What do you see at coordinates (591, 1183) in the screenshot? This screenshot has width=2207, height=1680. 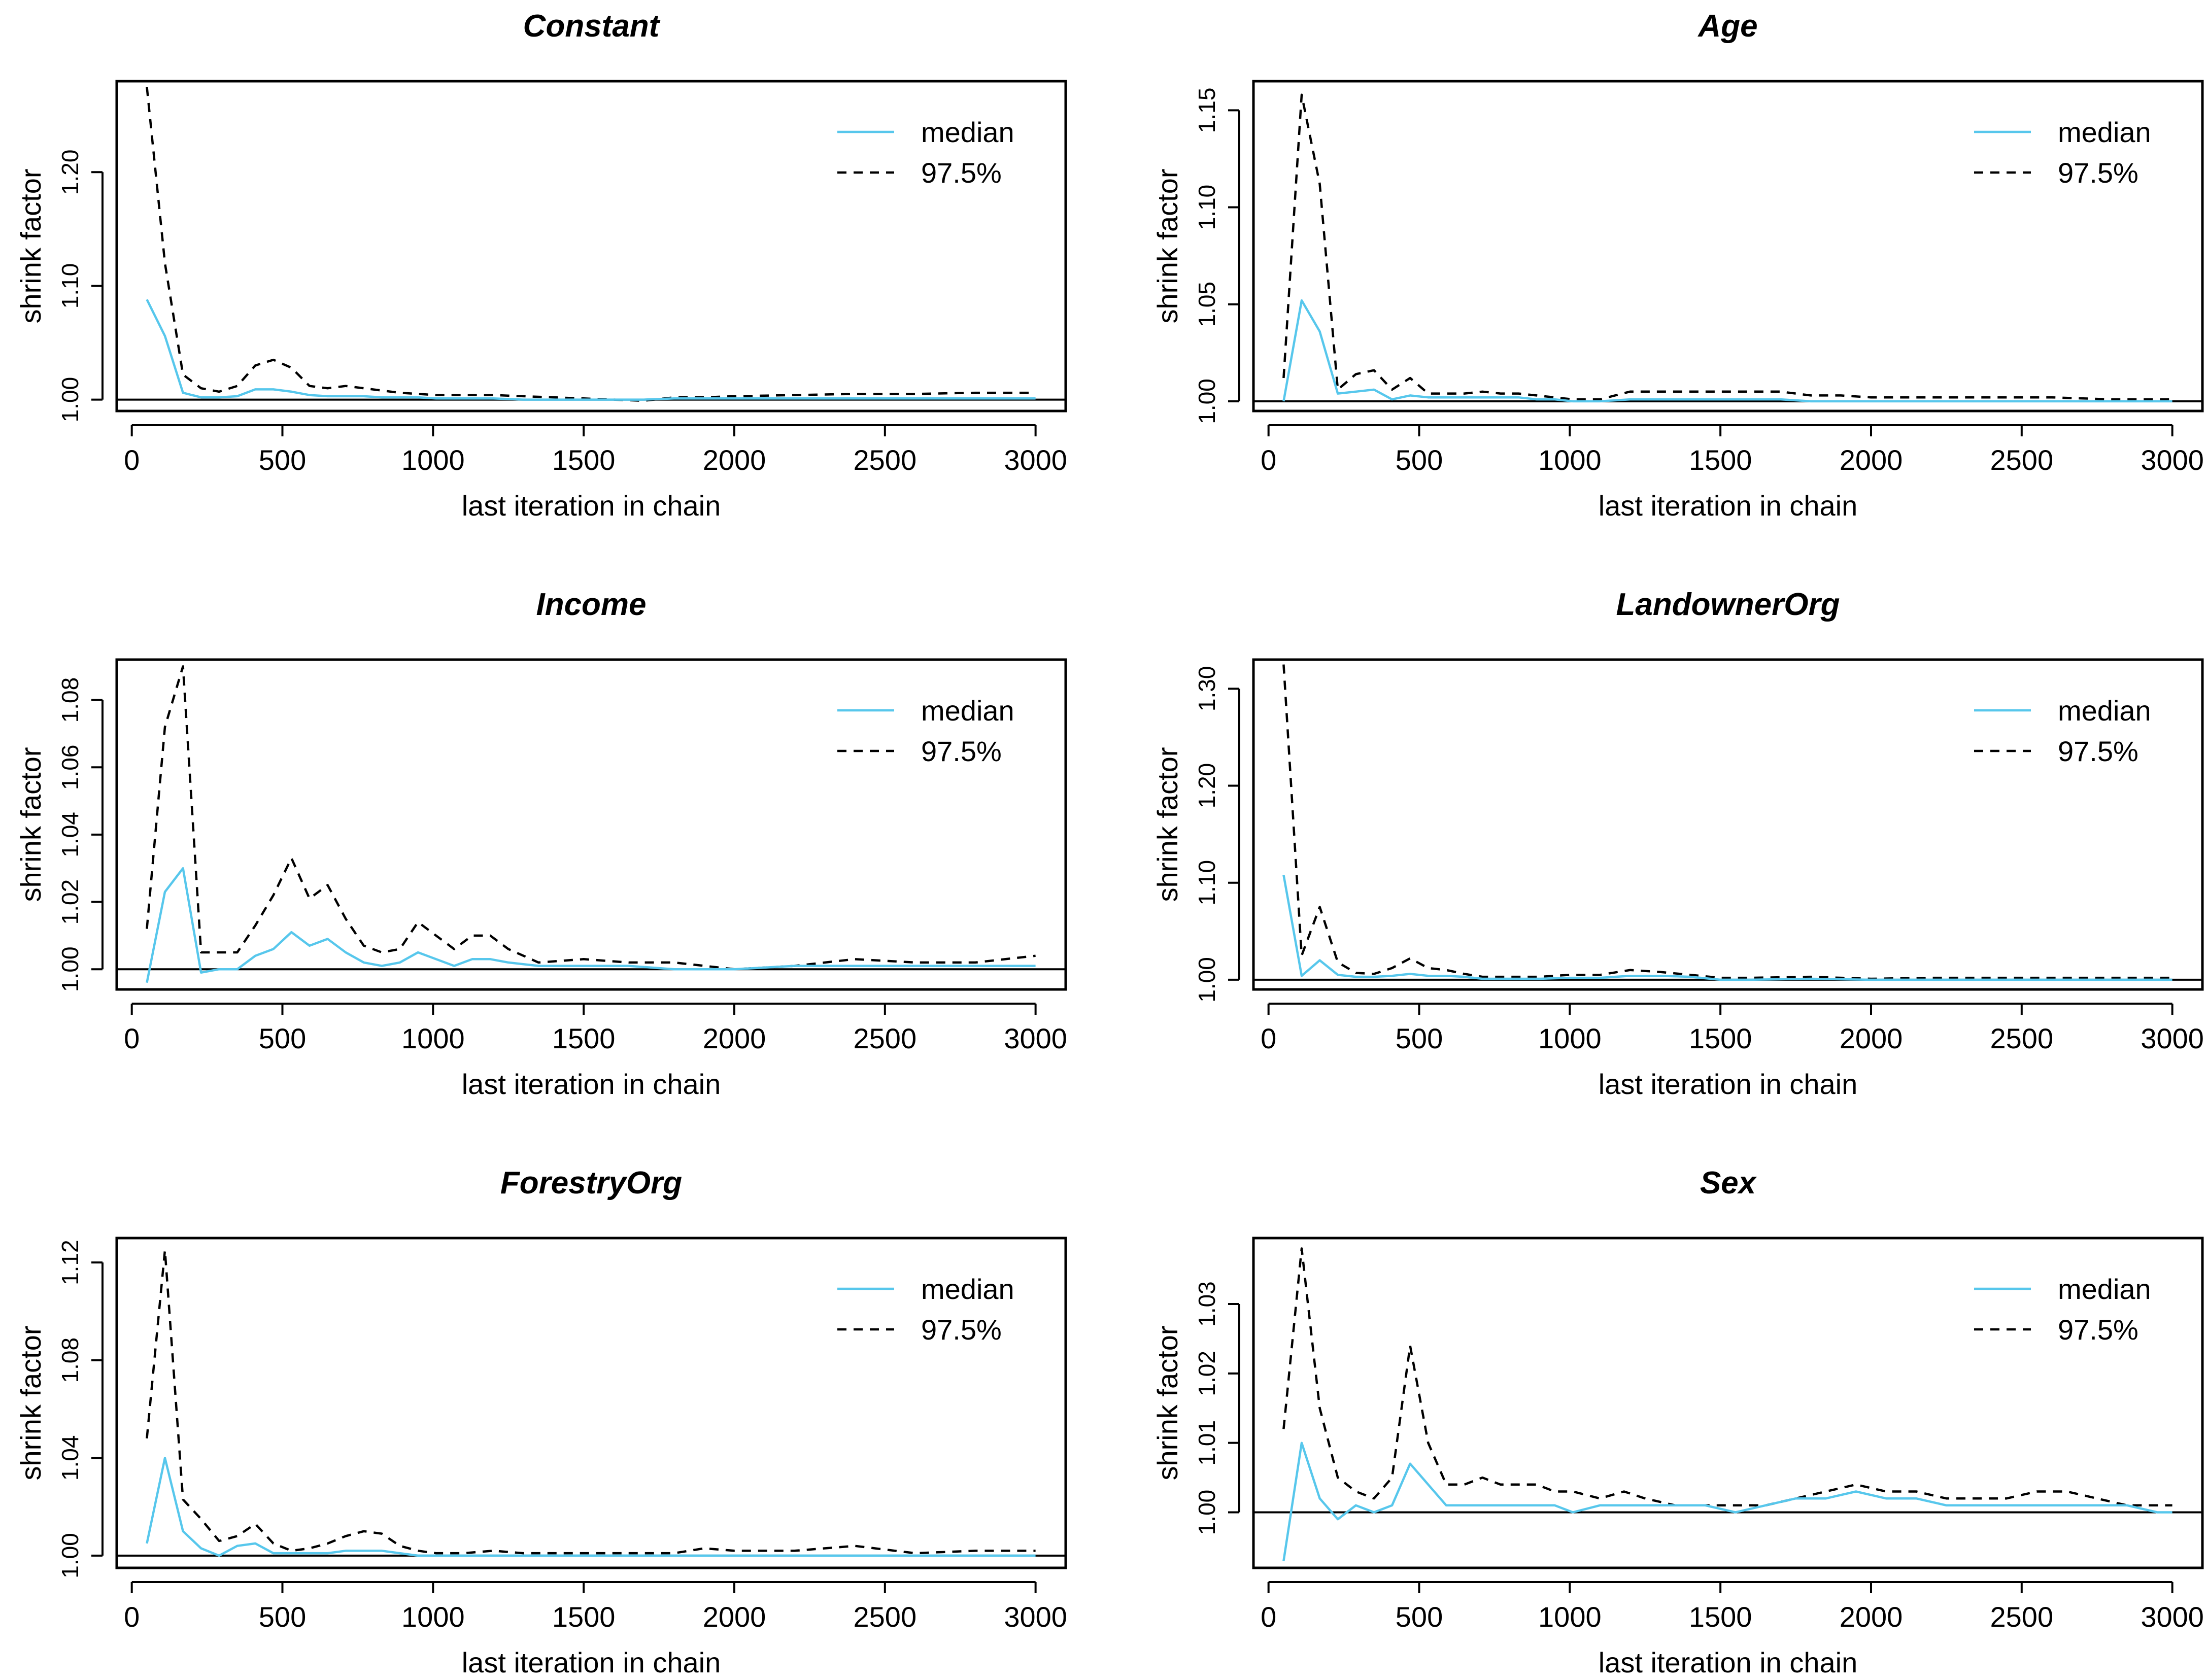 I see `chart-title: ForestryOrg` at bounding box center [591, 1183].